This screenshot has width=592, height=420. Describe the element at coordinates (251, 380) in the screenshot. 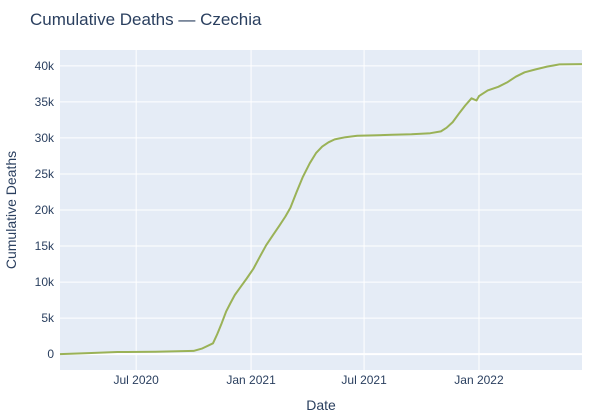

I see `x-tick-label: Jan 2021` at that location.